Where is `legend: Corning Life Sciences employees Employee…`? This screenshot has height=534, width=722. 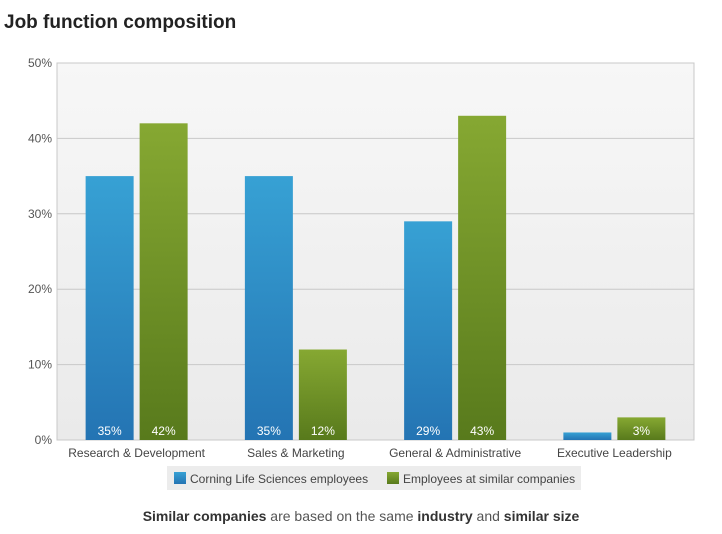 legend: Corning Life Sciences employees Employee… is located at coordinates (374, 478).